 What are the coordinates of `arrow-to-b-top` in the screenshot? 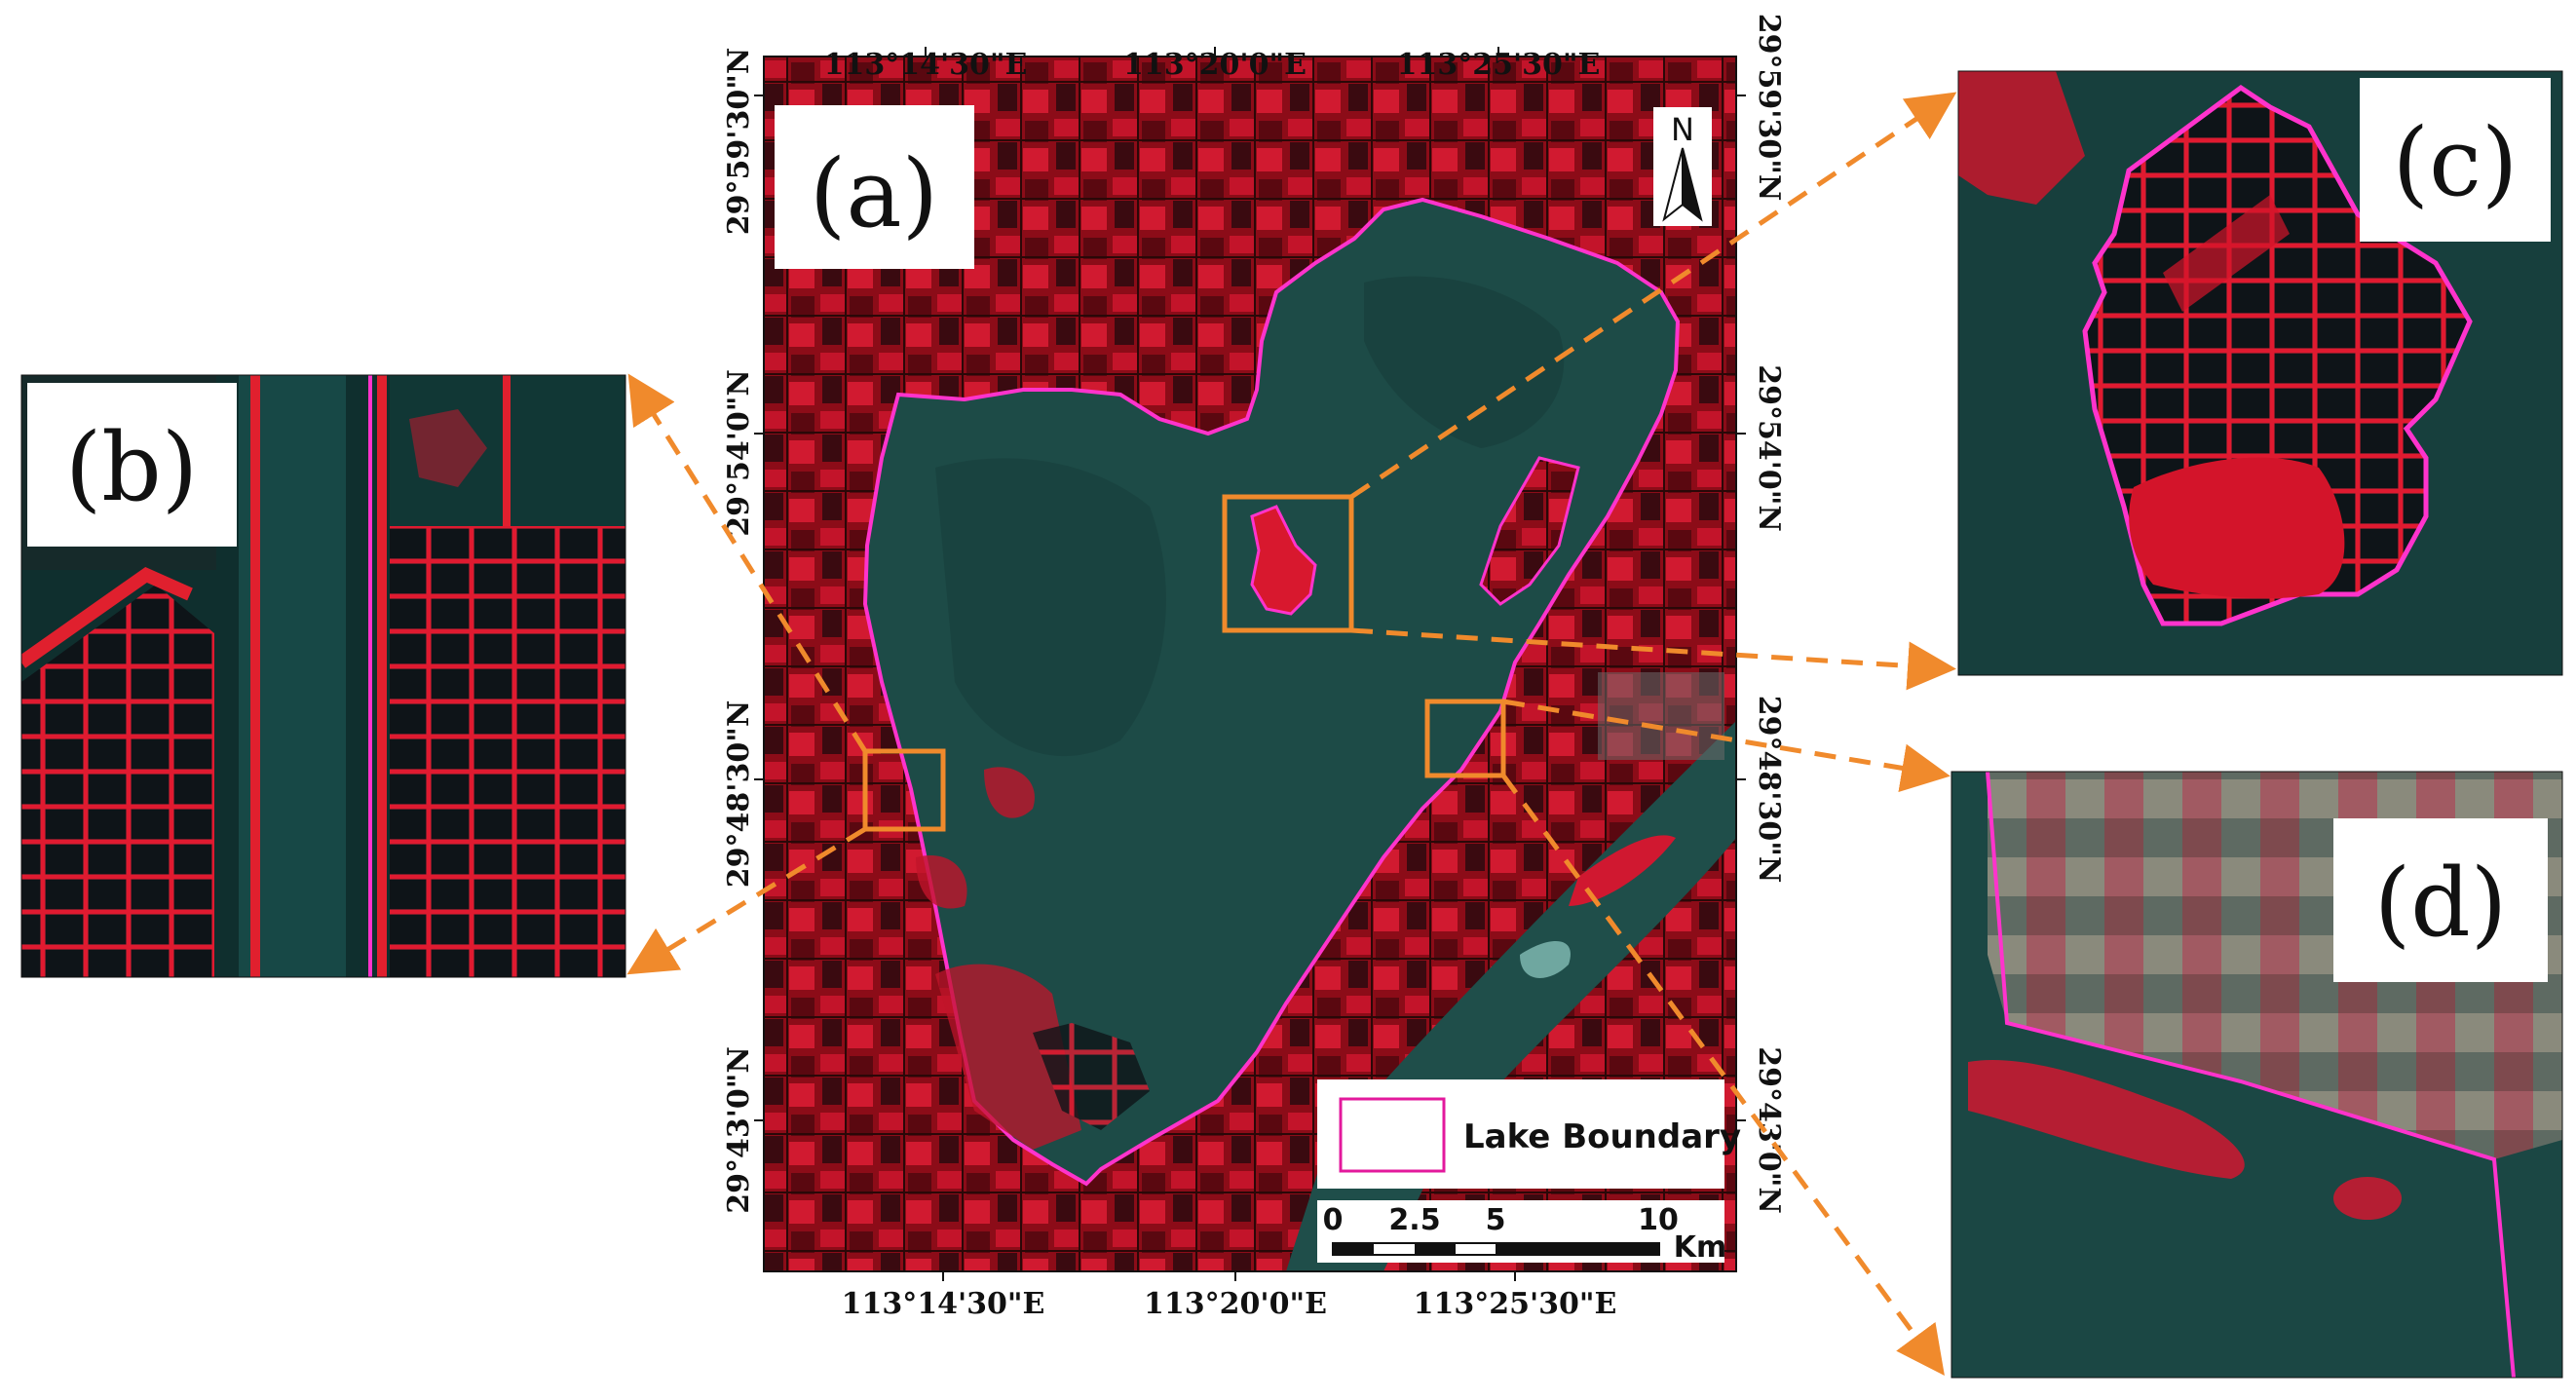 It's located at (747, 563).